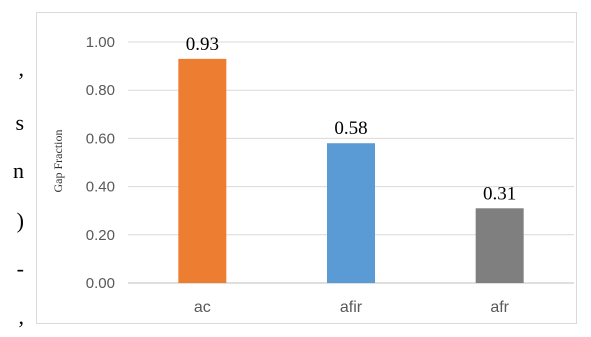 This screenshot has height=337, width=591. What do you see at coordinates (202, 171) in the screenshot?
I see `bar-ac` at bounding box center [202, 171].